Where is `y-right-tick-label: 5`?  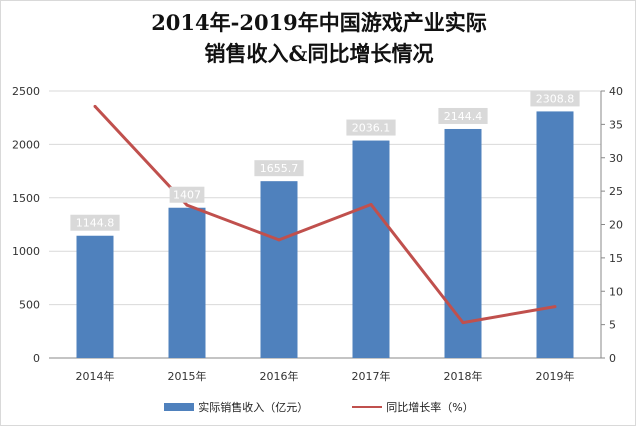
y-right-tick-label: 5 is located at coordinates (612, 325).